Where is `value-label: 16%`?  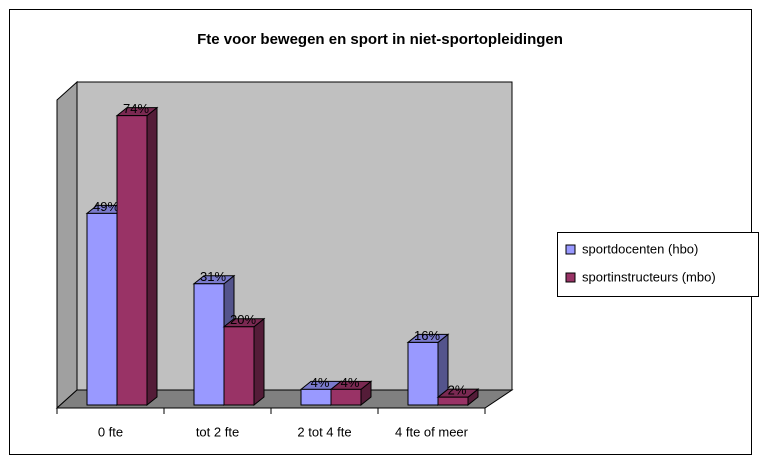
value-label: 16% is located at coordinates (427, 335).